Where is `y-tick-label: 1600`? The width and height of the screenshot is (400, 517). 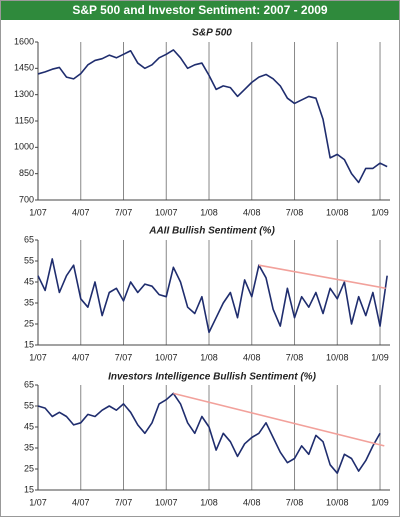
y-tick-label: 1600 is located at coordinates (24, 41).